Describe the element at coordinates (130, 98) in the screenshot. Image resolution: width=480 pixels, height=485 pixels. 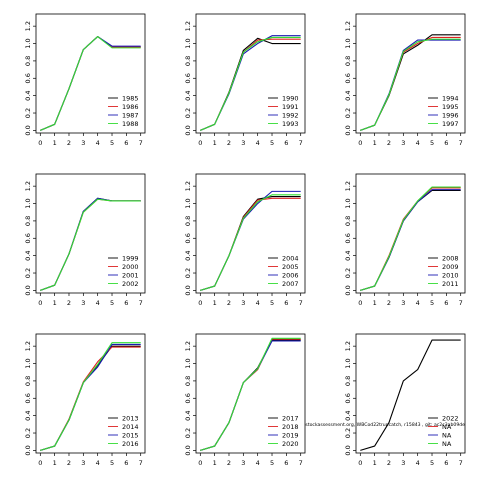
I see `legend-label: 1985` at that location.